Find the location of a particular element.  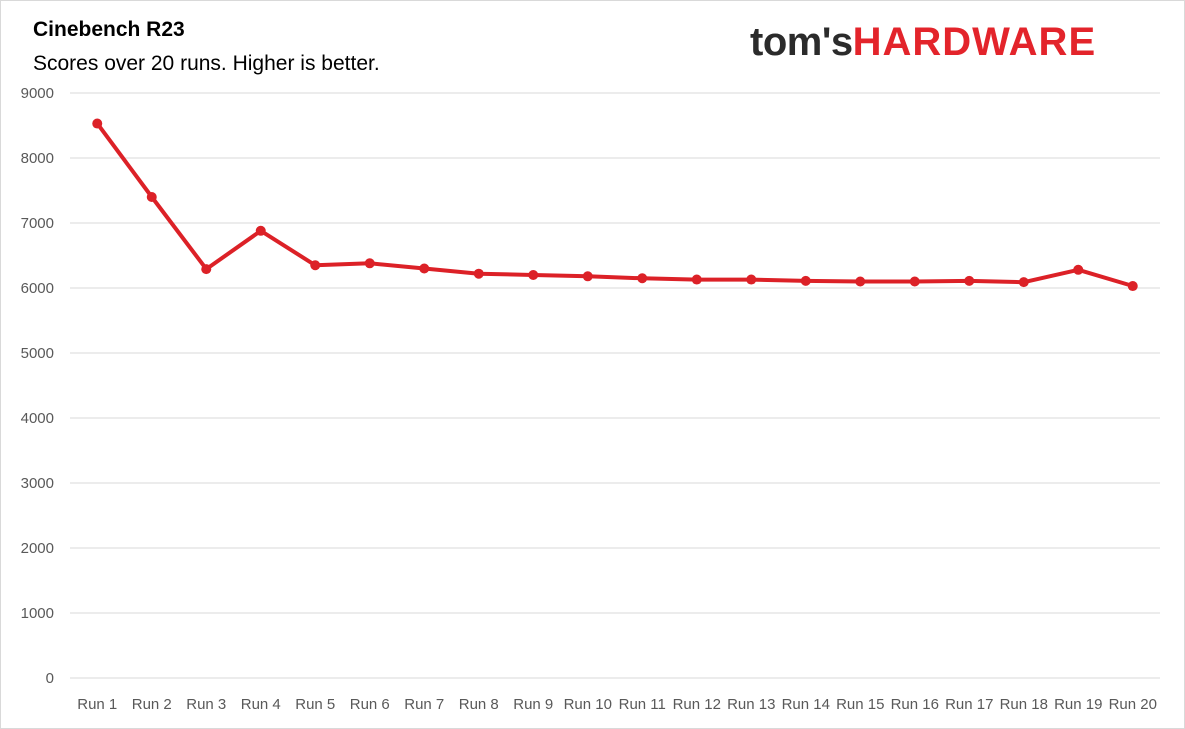

x-tick-label: Run 19 is located at coordinates (1078, 704).